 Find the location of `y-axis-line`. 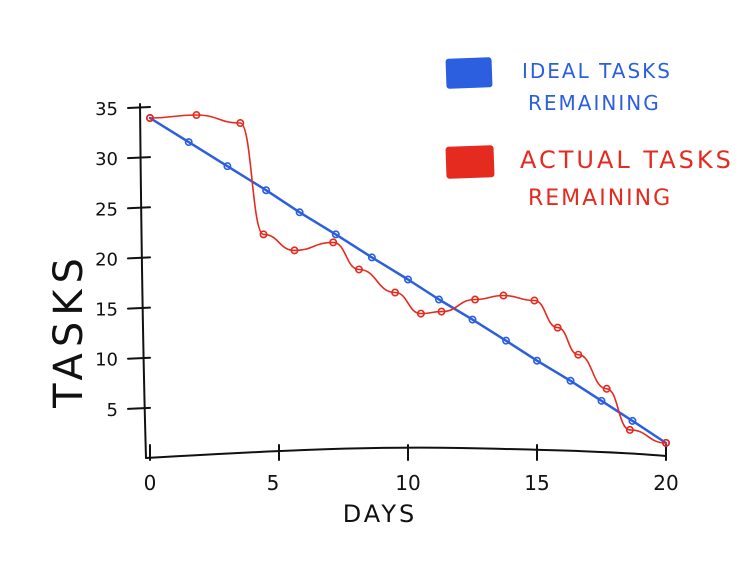

y-axis-line is located at coordinates (143, 281).